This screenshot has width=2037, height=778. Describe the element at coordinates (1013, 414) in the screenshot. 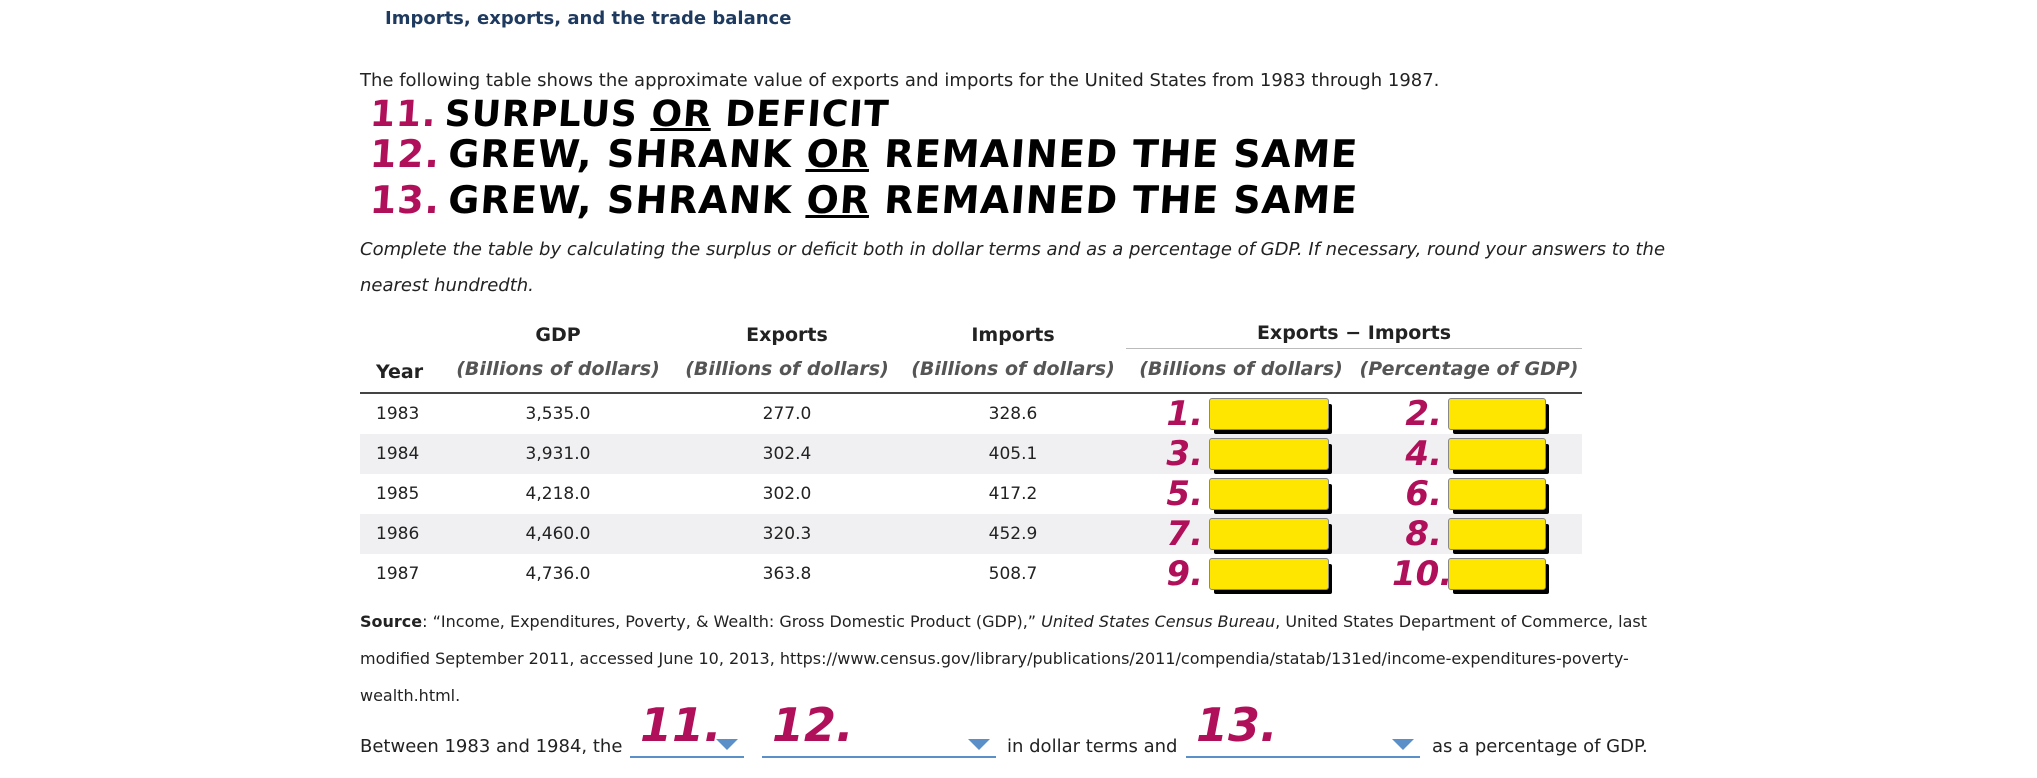

I see `cell-imports: 328.6` at that location.